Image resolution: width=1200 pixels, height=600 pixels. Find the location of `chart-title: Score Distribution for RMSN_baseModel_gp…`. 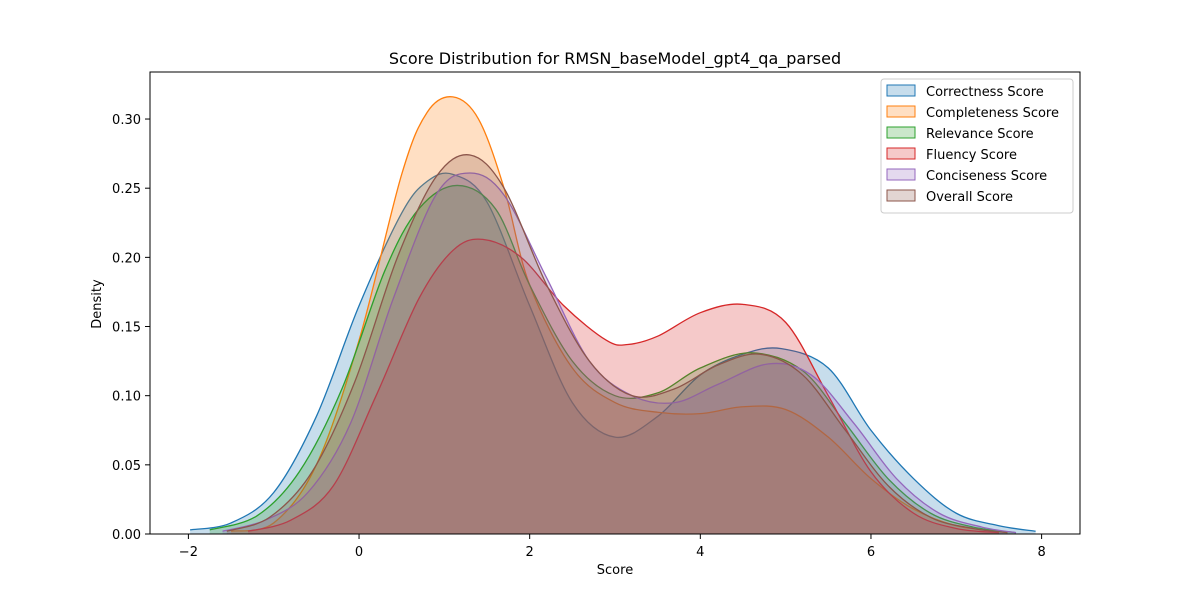

chart-title: Score Distribution for RMSN_baseModel_gp… is located at coordinates (615, 59).